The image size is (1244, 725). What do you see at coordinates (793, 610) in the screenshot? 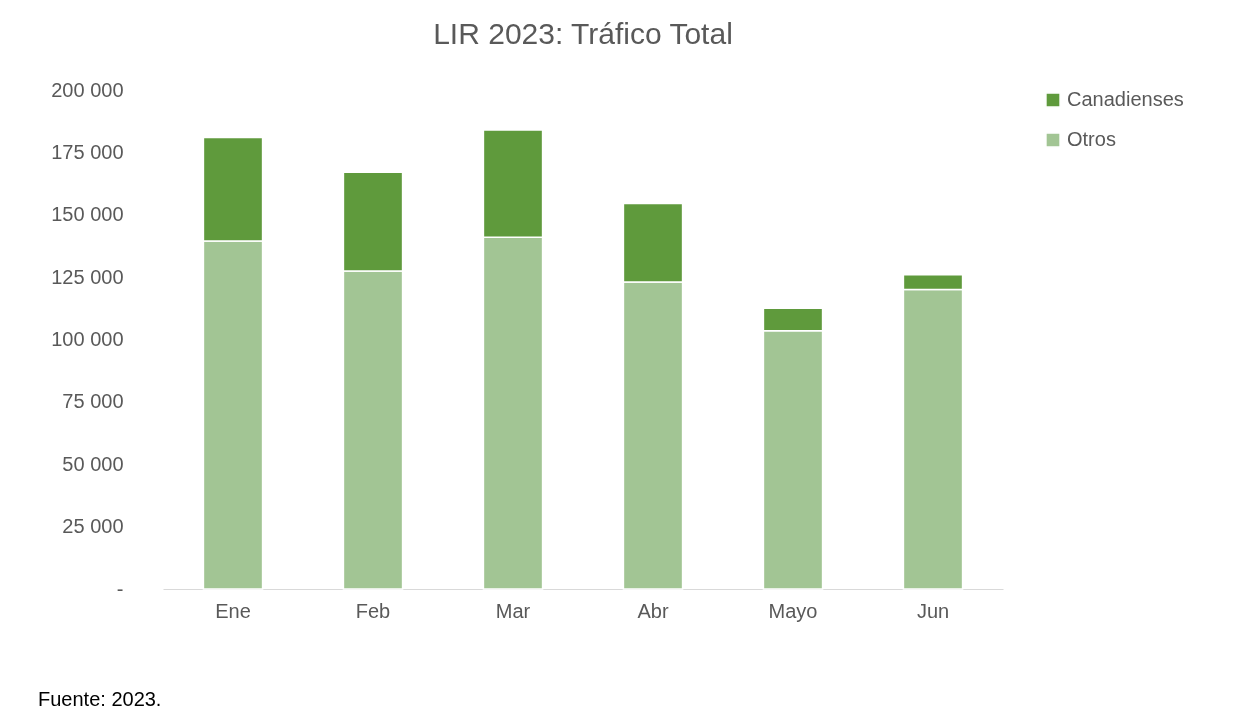
I see `x-tick-label: Mayo` at bounding box center [793, 610].